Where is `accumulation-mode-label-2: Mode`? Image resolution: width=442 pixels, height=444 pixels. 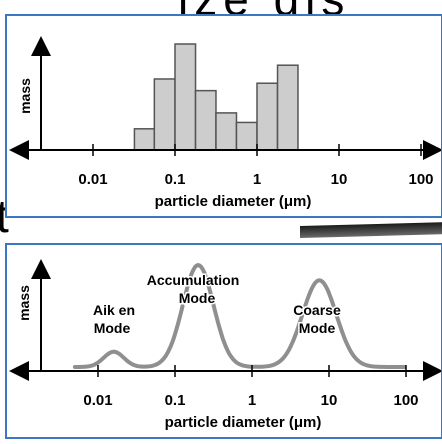
accumulation-mode-label-2: Mode is located at coordinates (197, 298).